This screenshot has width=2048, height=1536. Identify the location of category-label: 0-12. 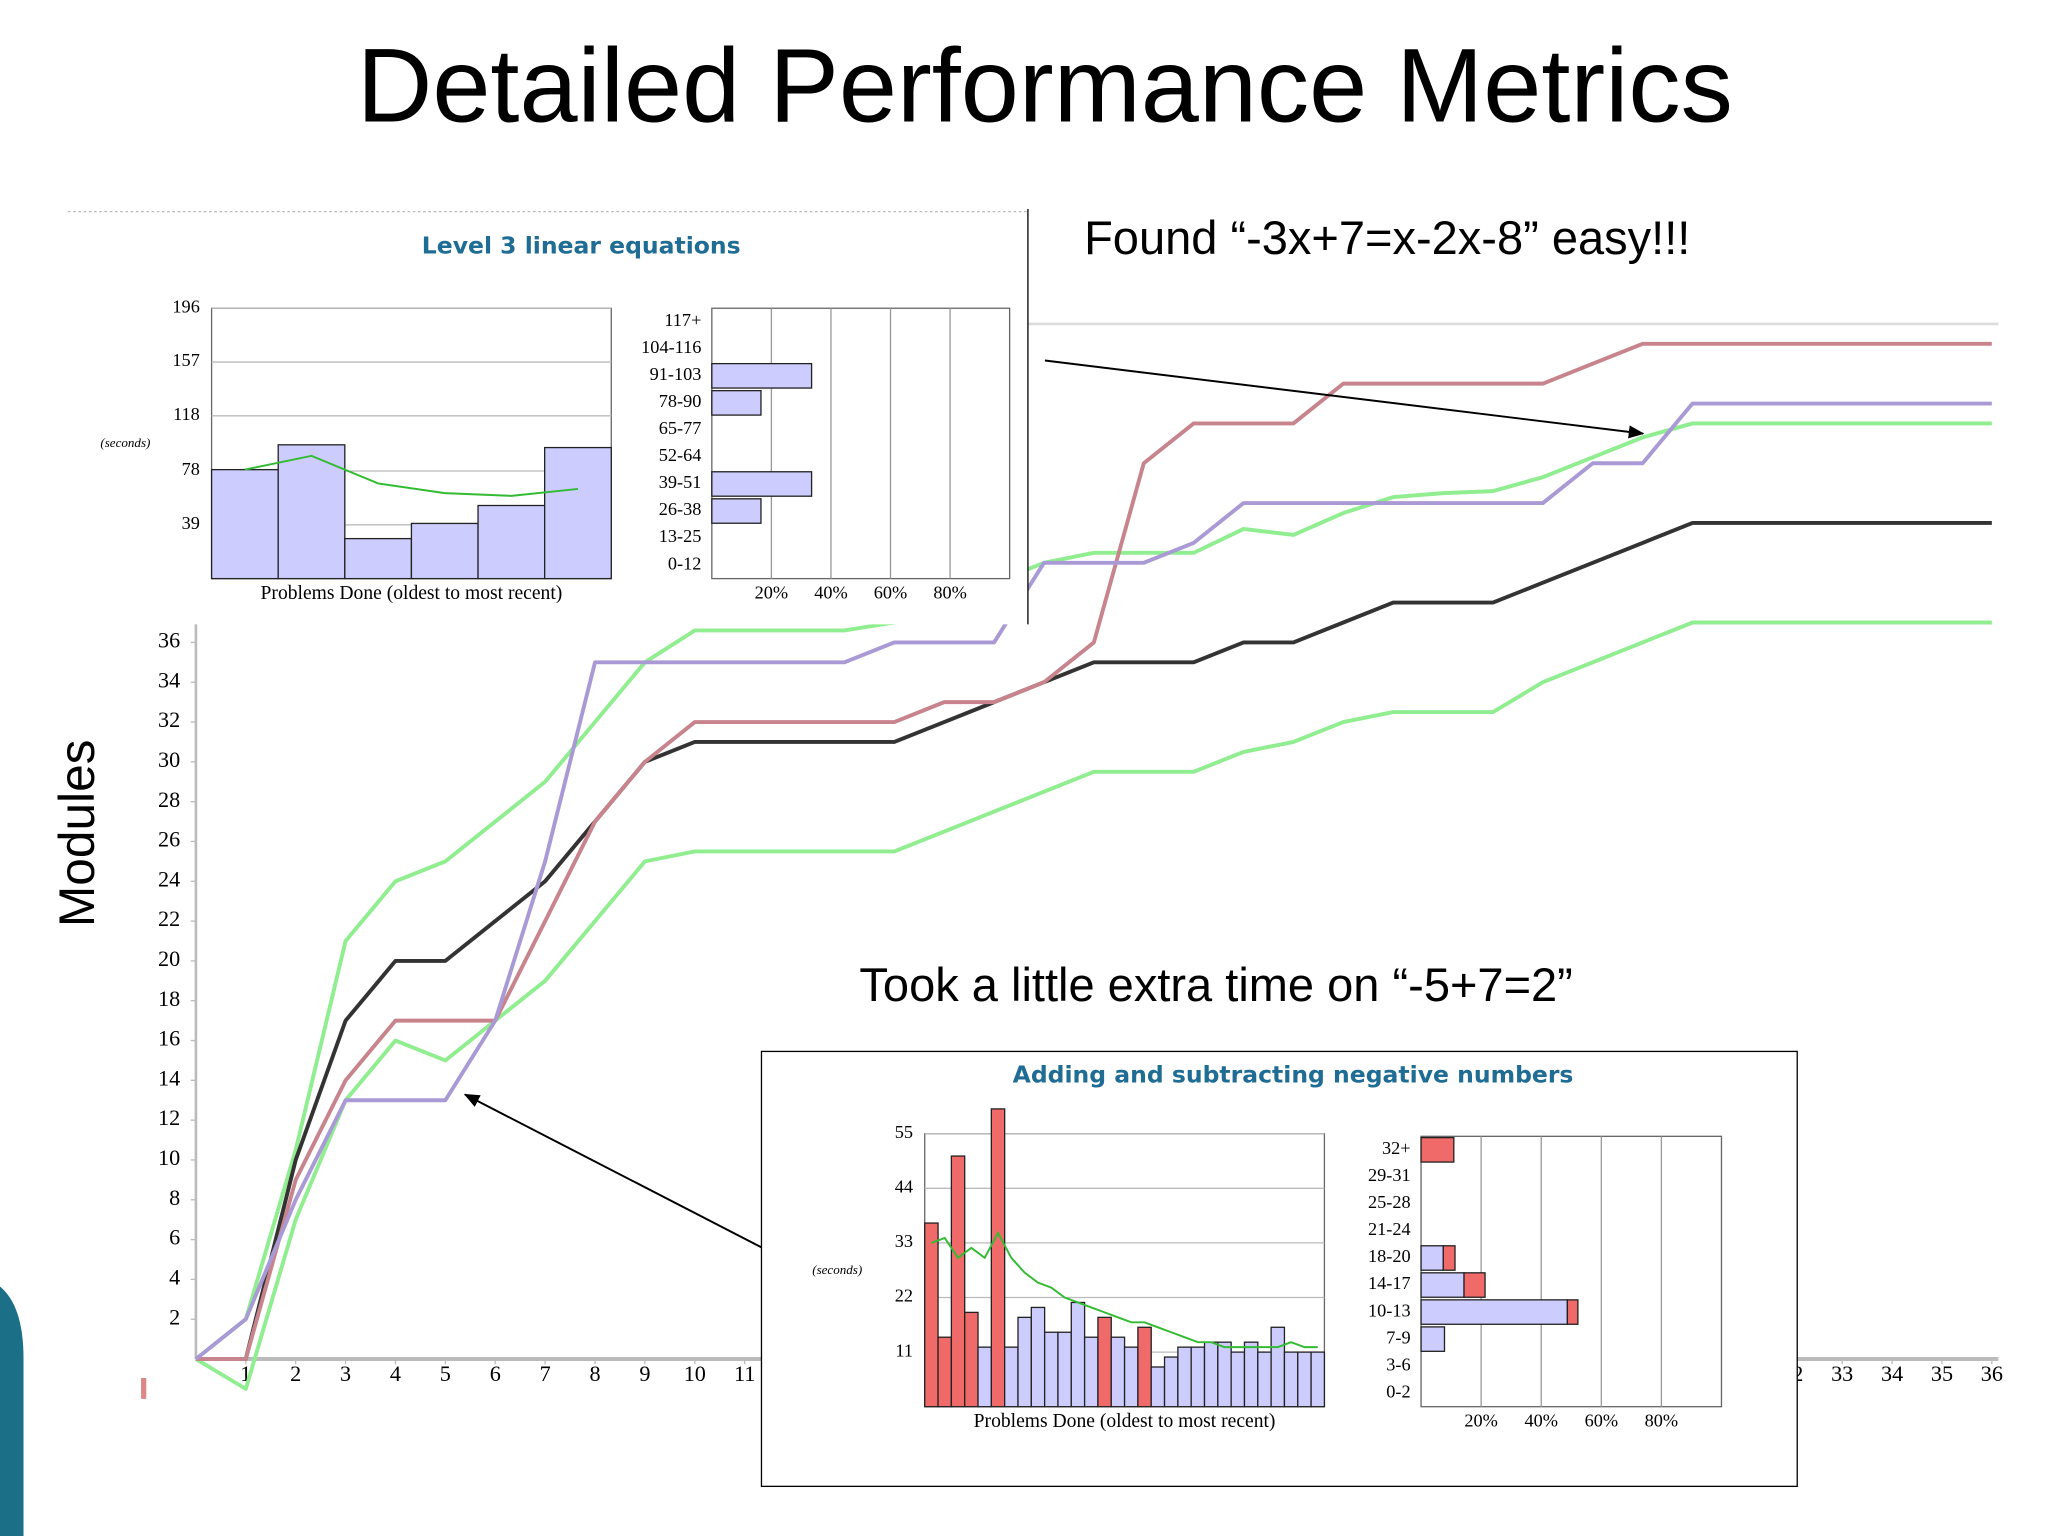
(684, 563).